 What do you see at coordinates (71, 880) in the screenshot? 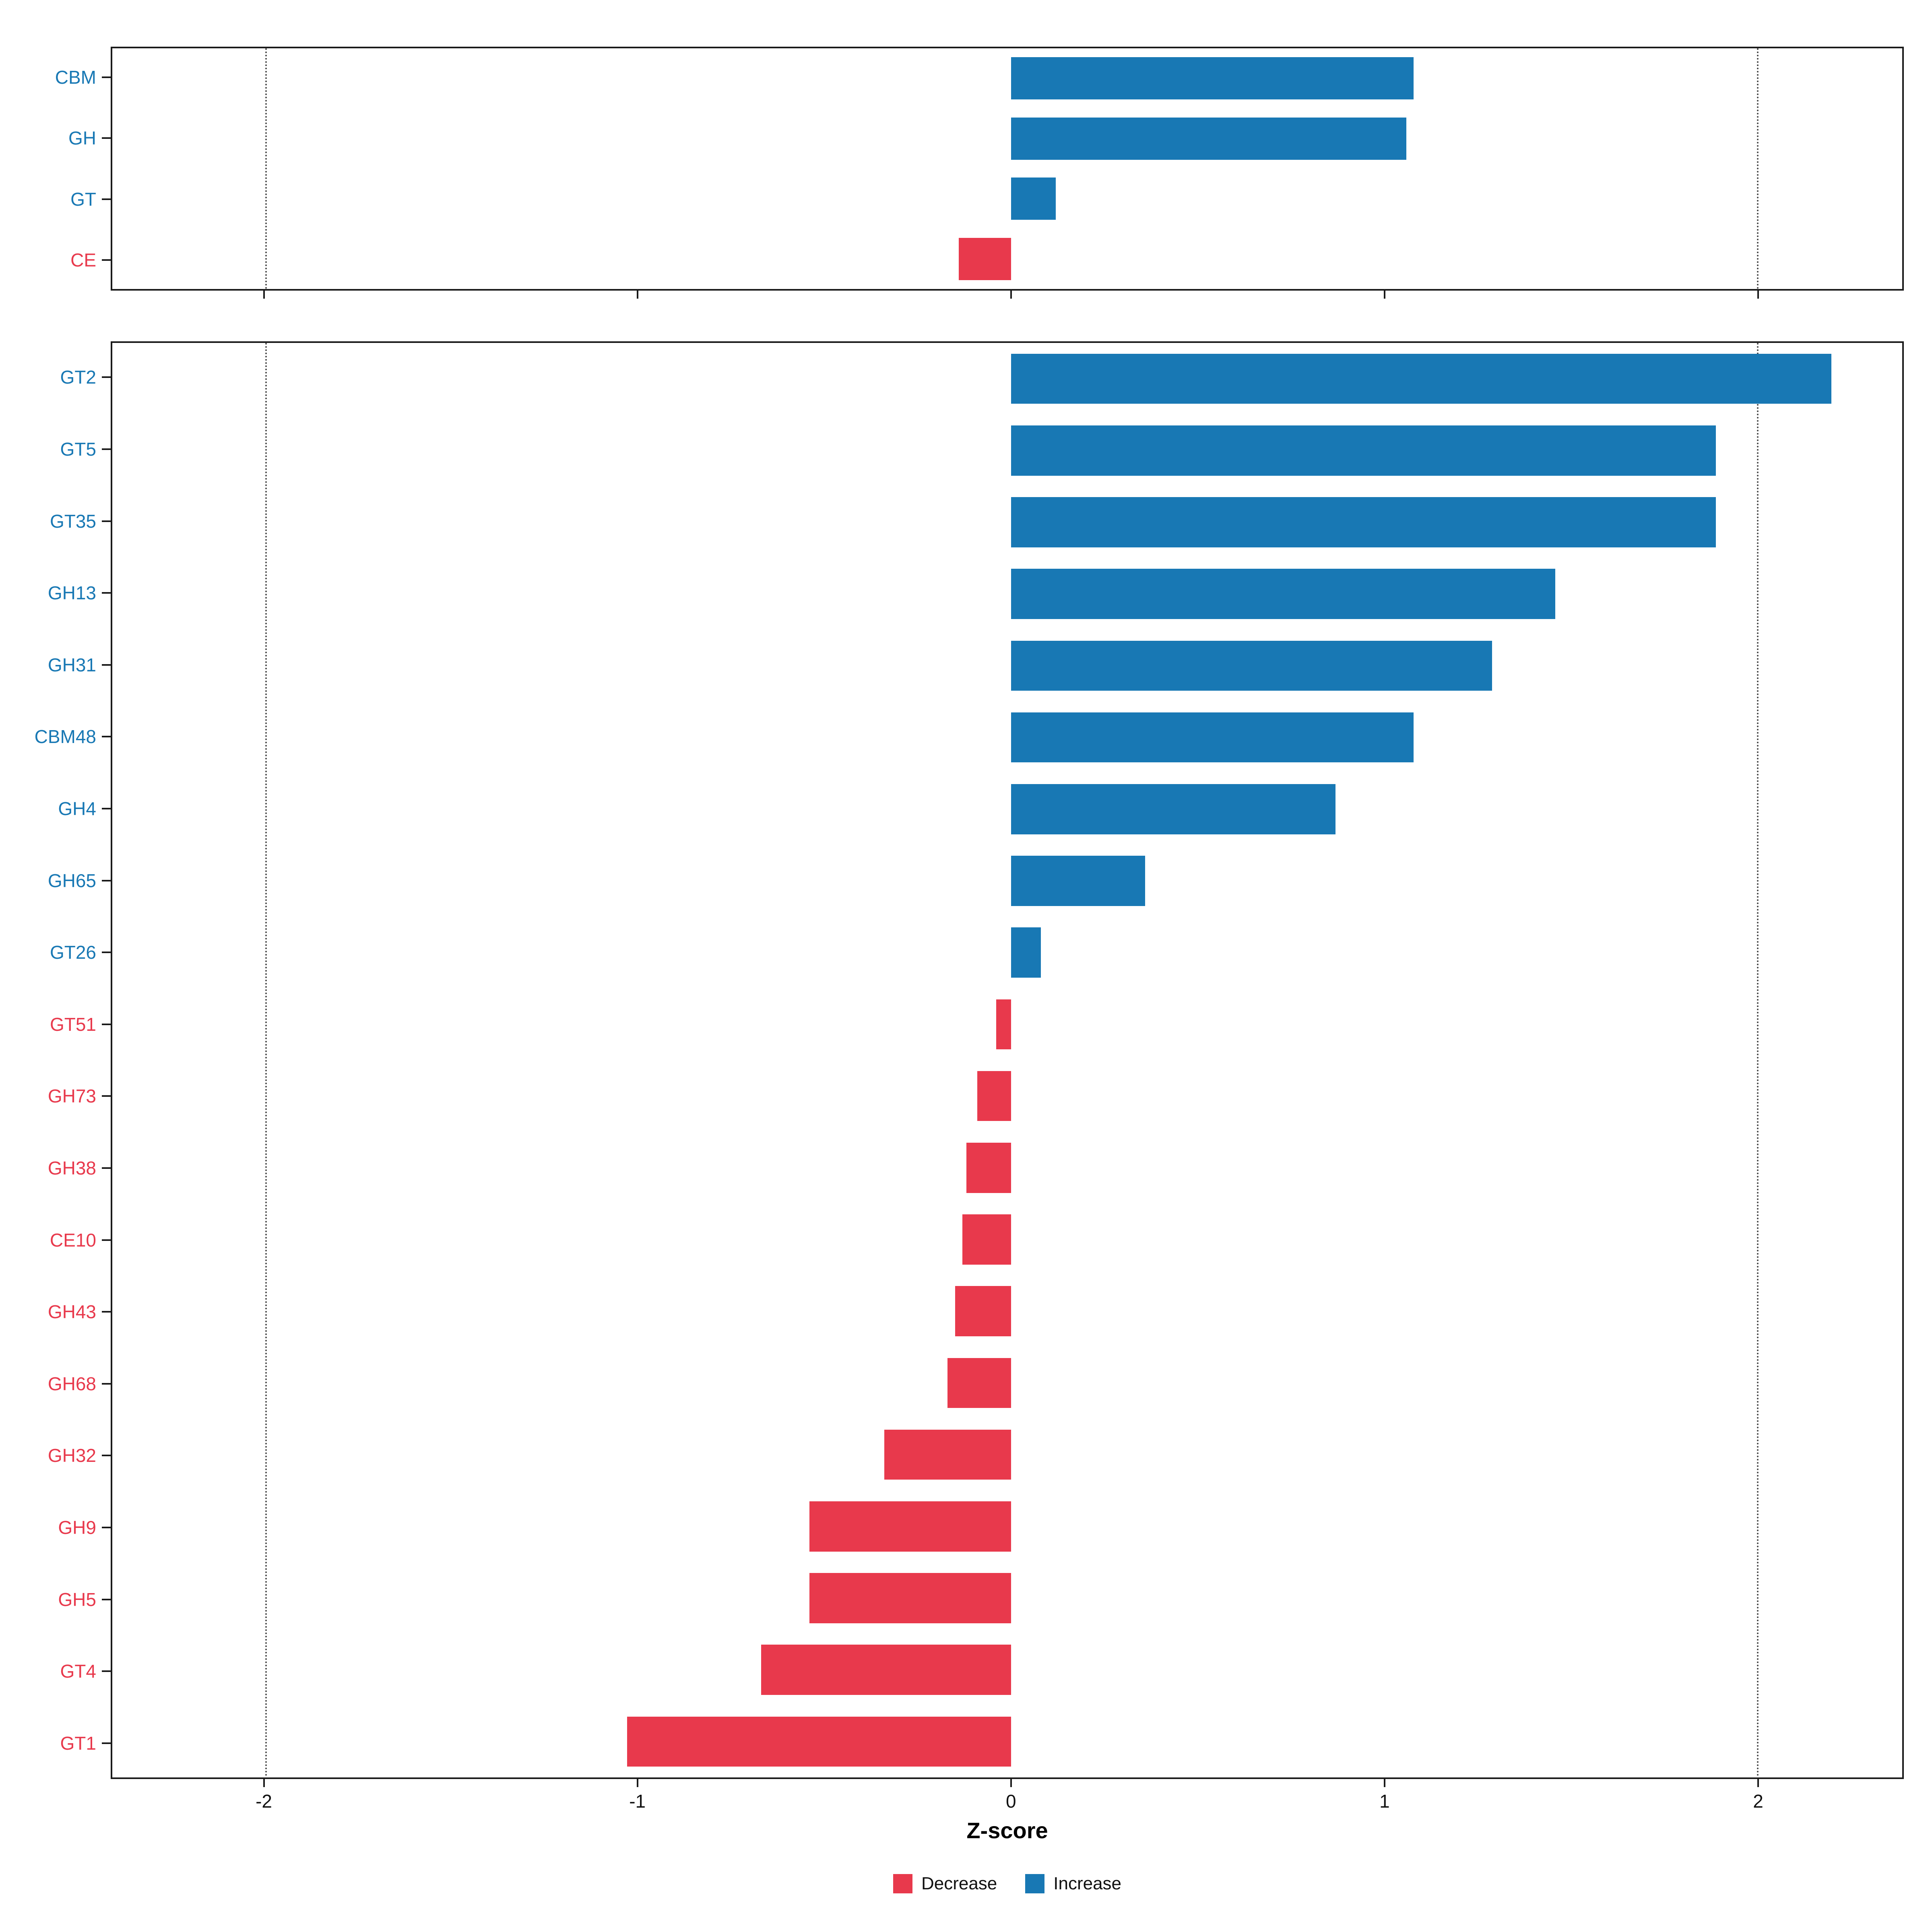
I see `y-axis-label-GH65: GH65` at bounding box center [71, 880].